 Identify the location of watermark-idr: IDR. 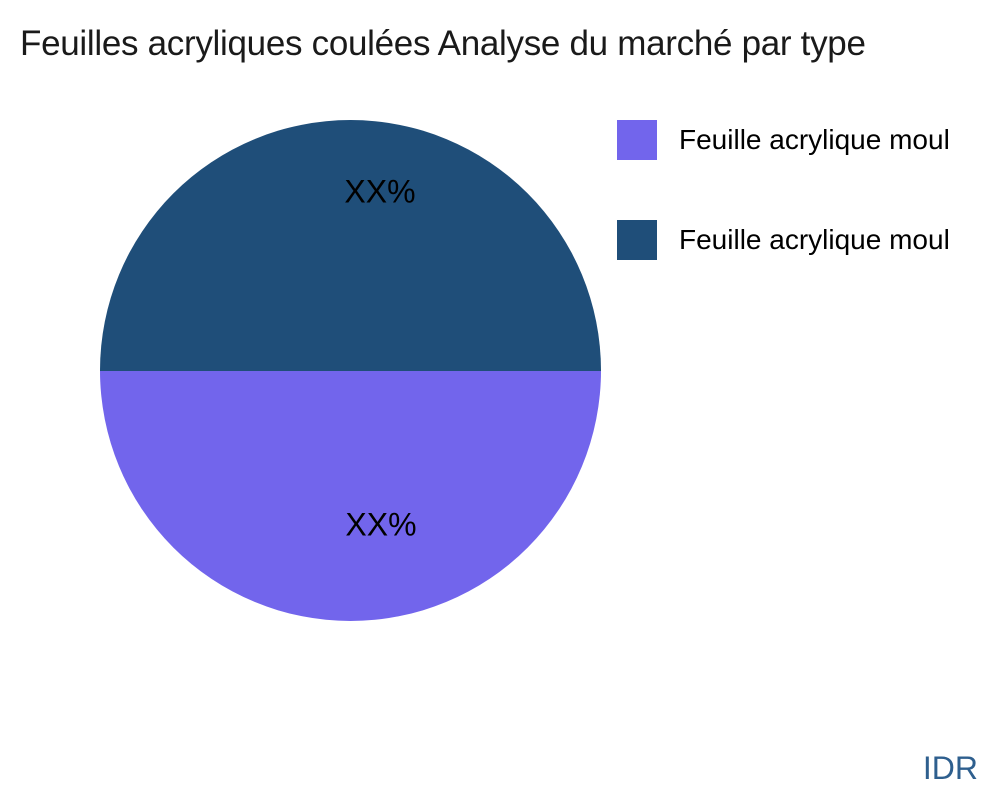
(950, 768).